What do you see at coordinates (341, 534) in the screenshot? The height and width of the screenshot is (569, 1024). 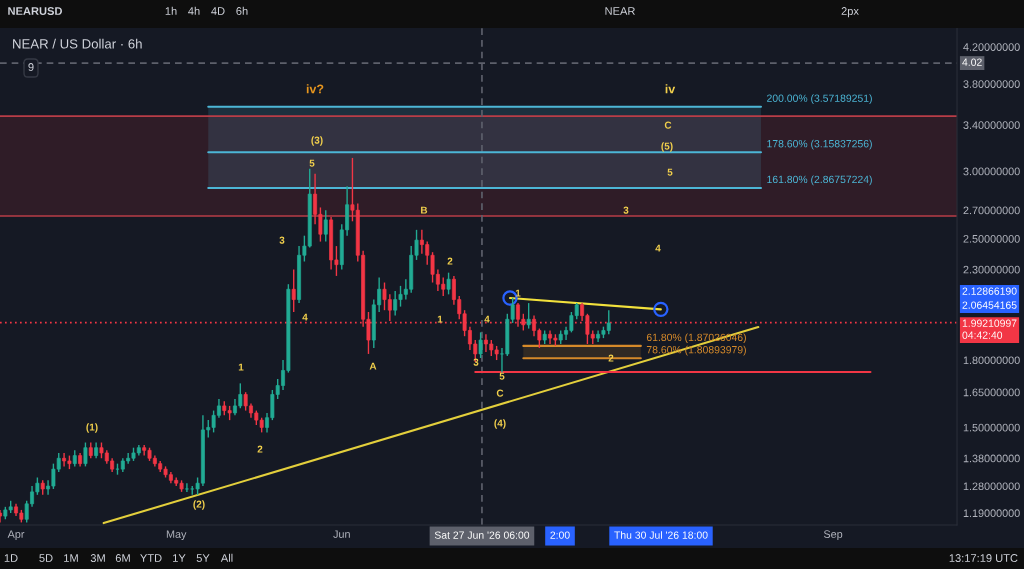 I see `x-tick-label: Jun` at bounding box center [341, 534].